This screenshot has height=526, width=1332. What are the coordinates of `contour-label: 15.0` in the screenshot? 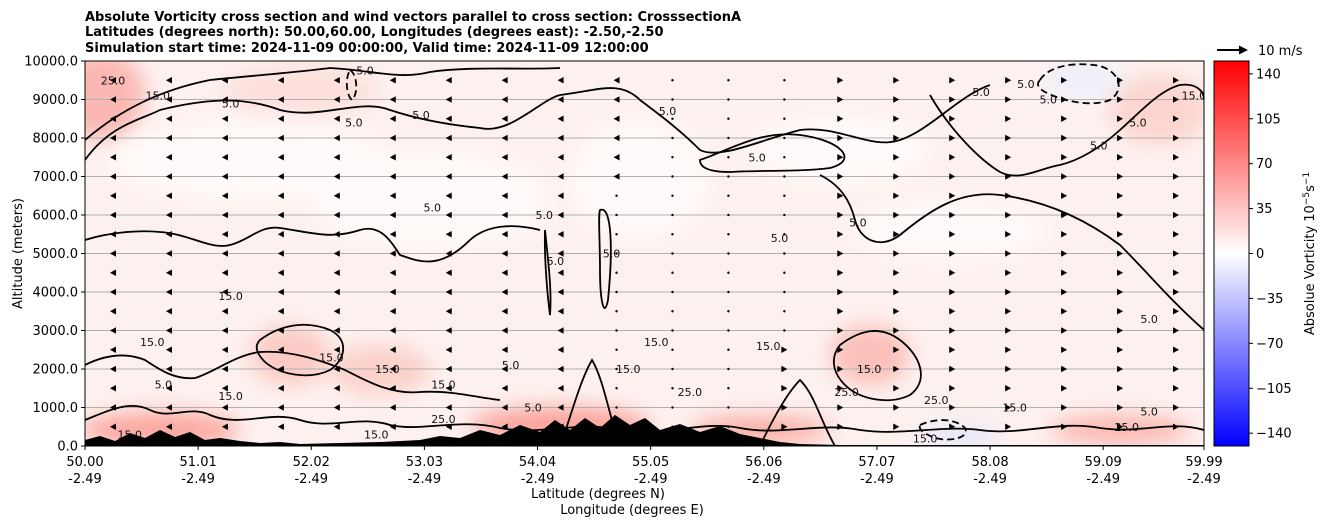 It's located at (768, 346).